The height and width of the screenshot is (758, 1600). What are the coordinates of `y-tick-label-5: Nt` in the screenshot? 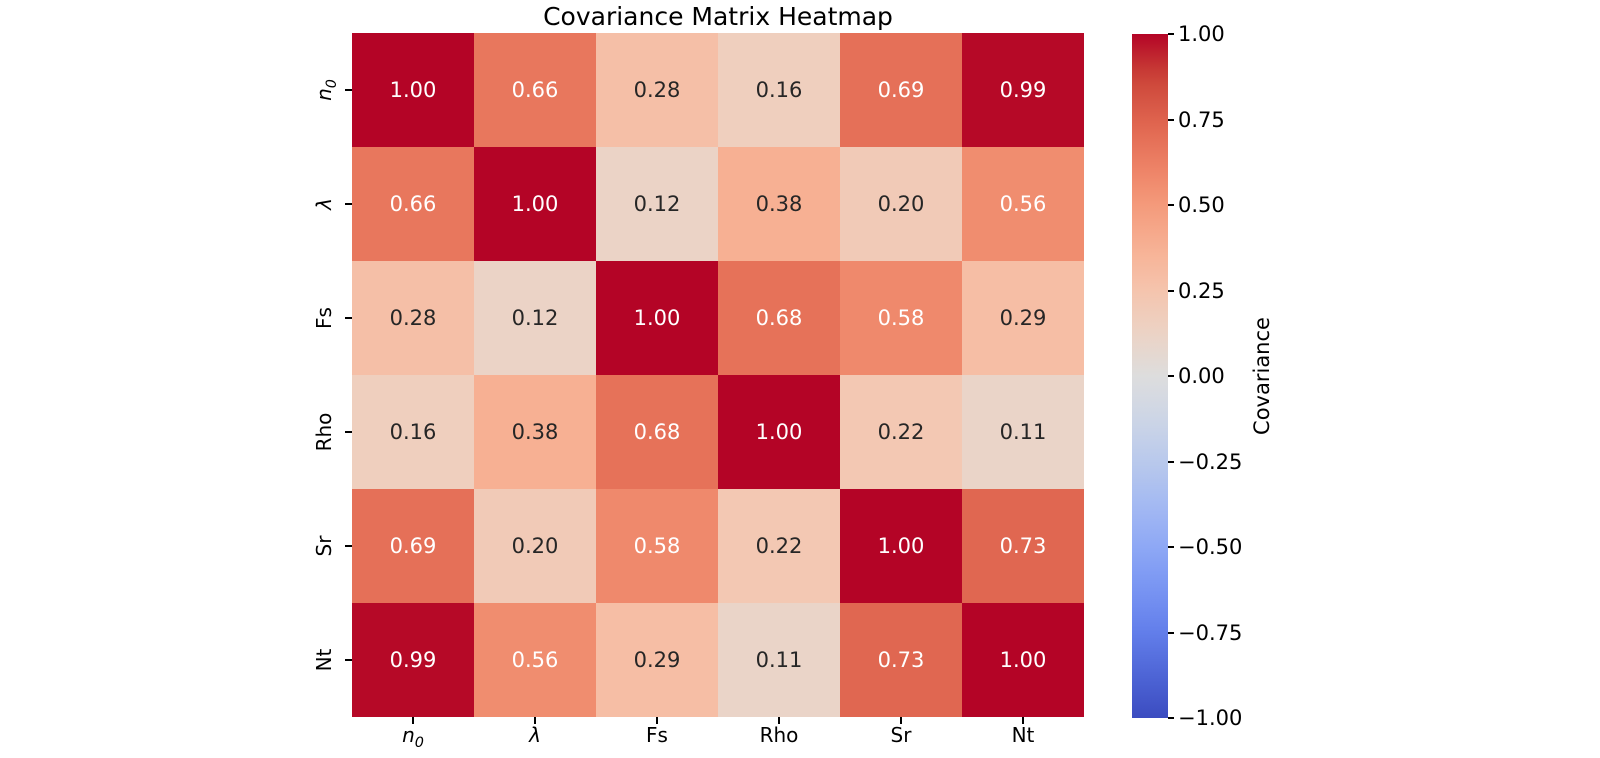 It's located at (324, 660).